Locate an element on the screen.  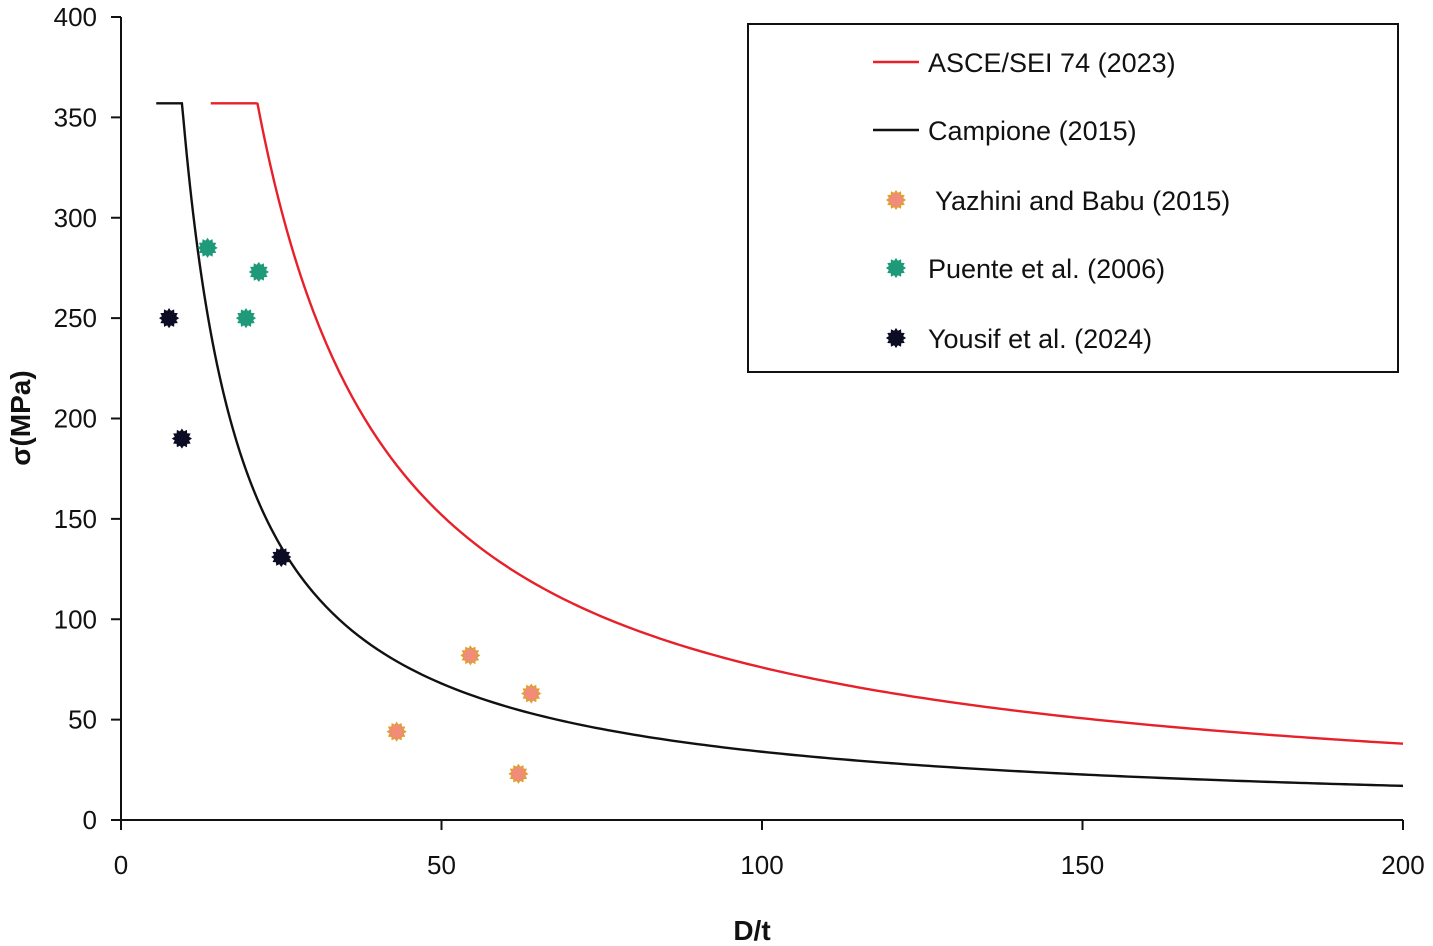
y-tick-label: 400 is located at coordinates (75, 17).